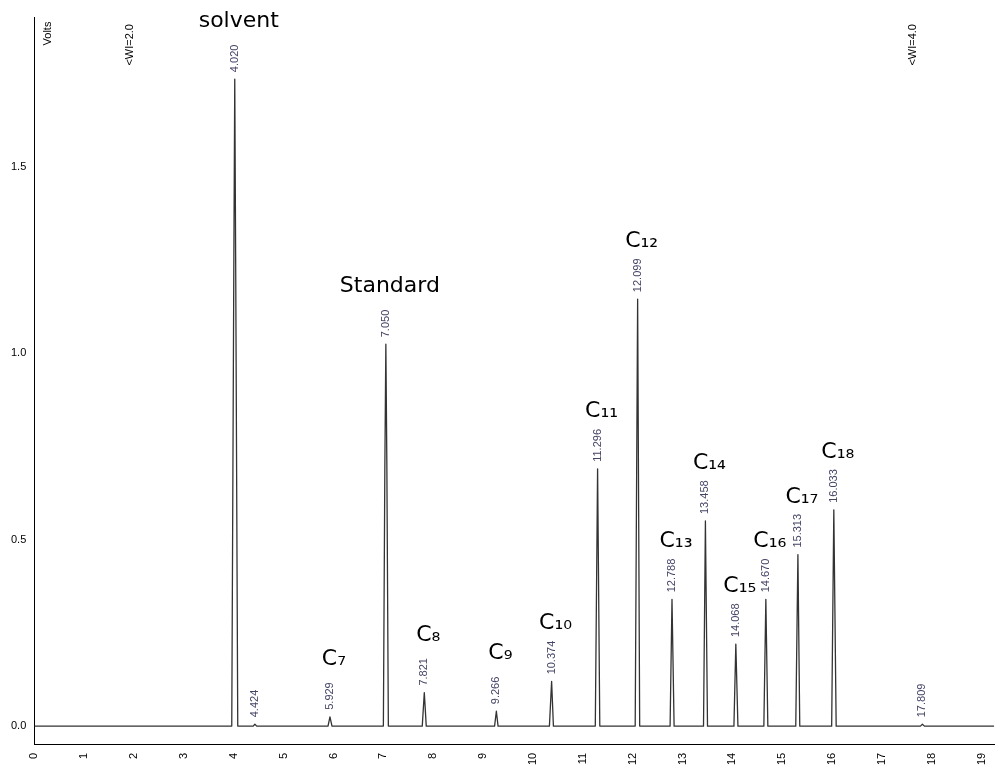 Image resolution: width=1008 pixels, height=780 pixels. I want to click on annotation: C₇, so click(334, 657).